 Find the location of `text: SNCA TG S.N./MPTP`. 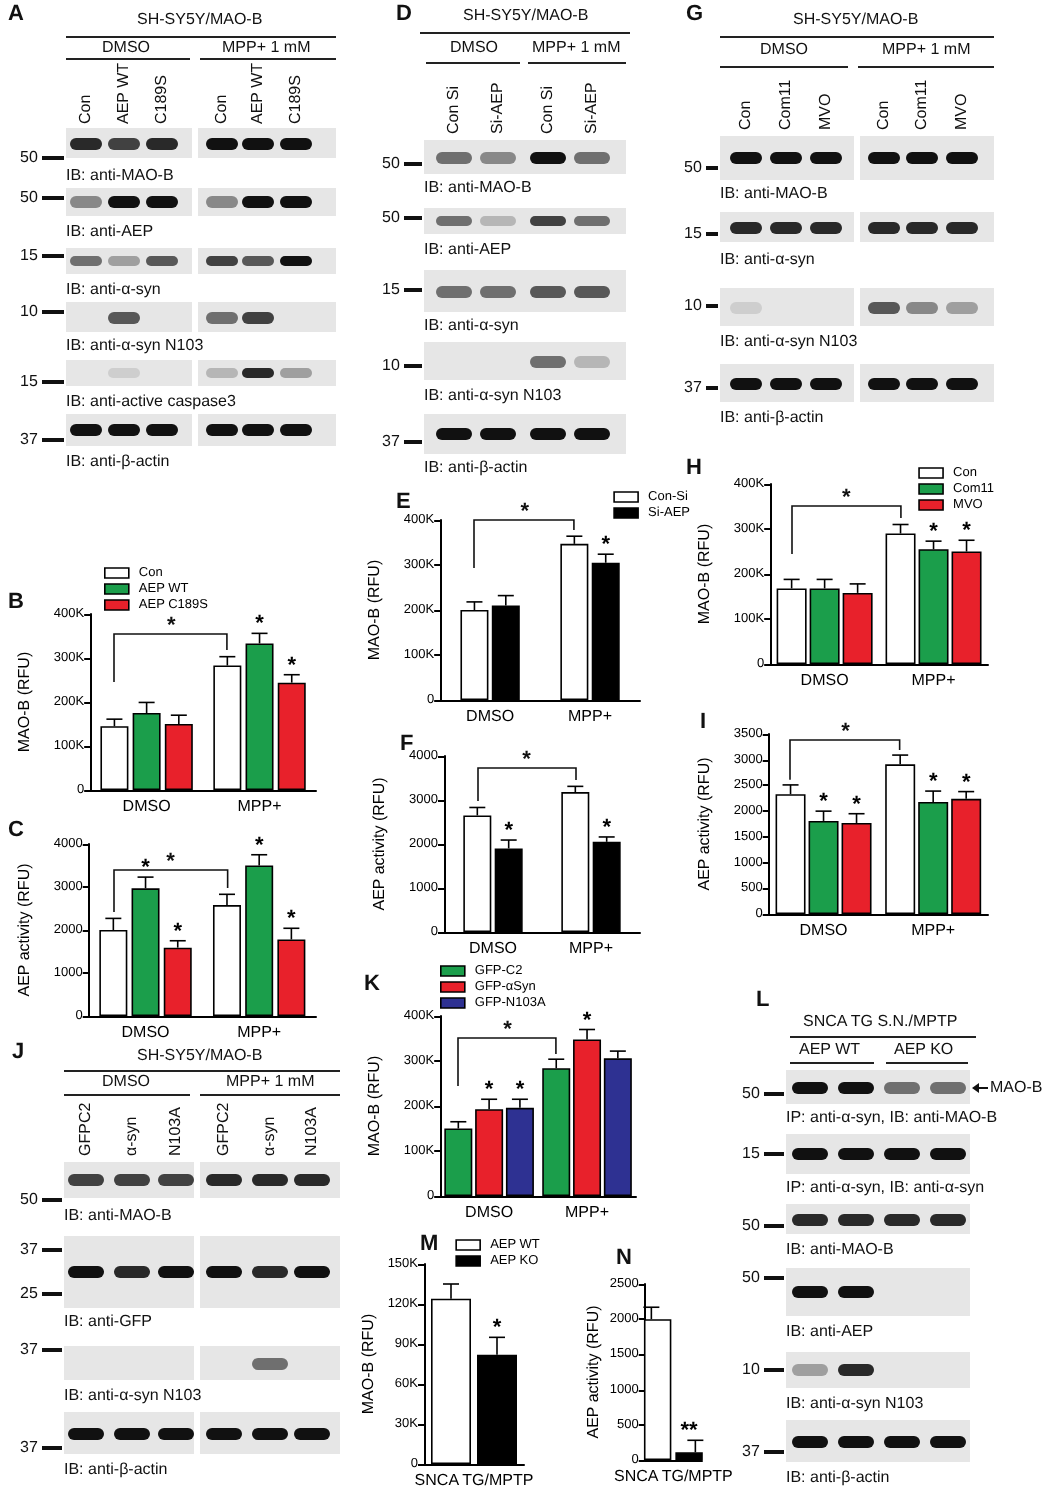

text: SNCA TG S.N./MPTP is located at coordinates (880, 1021).